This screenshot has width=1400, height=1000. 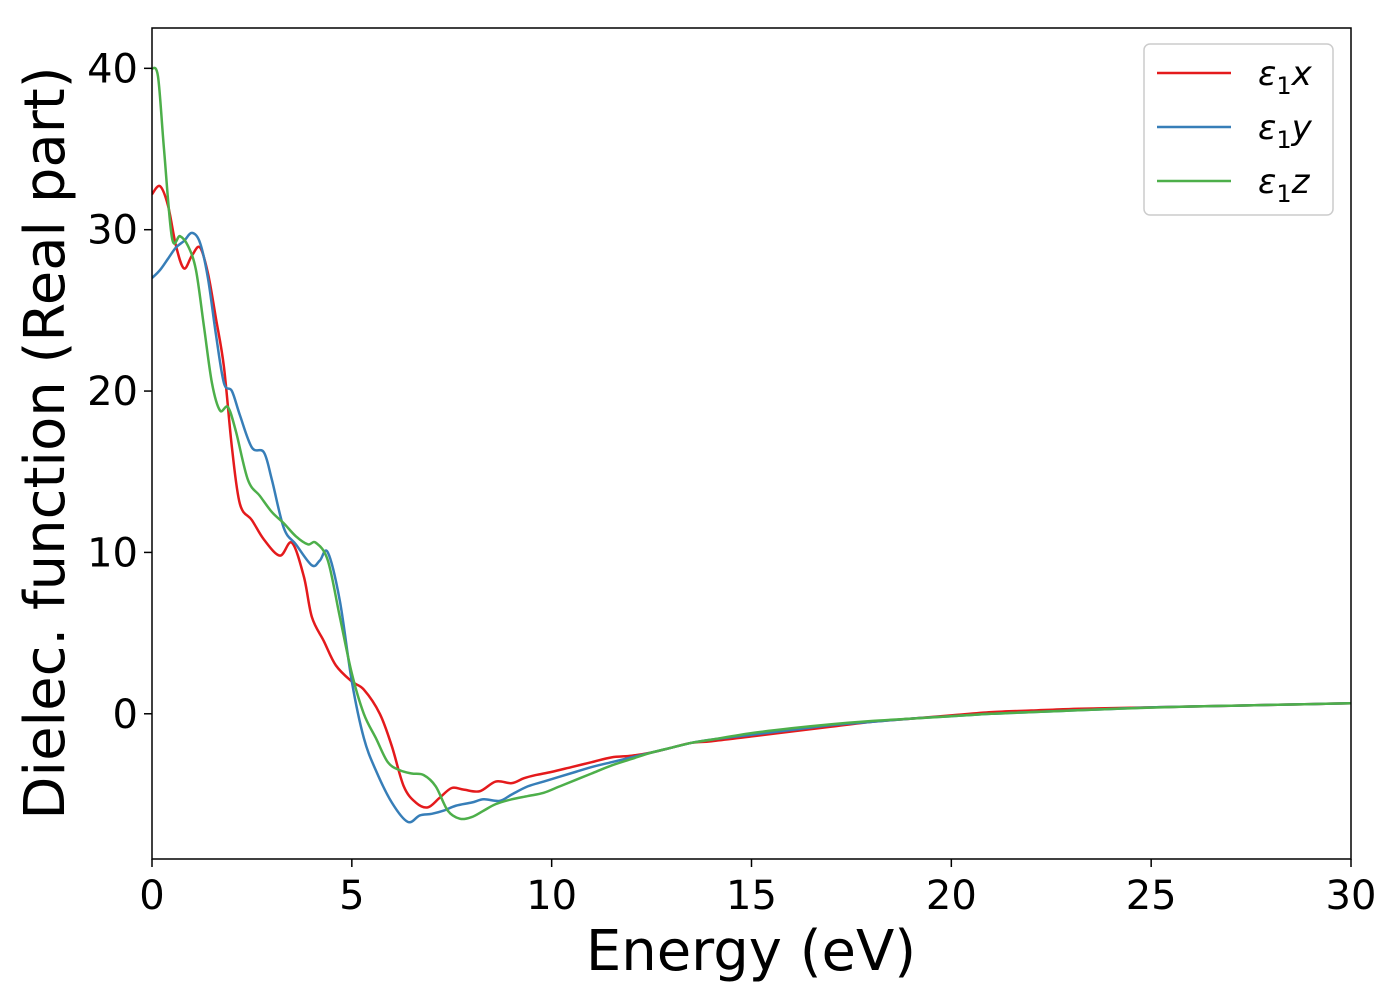 I want to click on x-tick-label: 25, so click(x=1151, y=896).